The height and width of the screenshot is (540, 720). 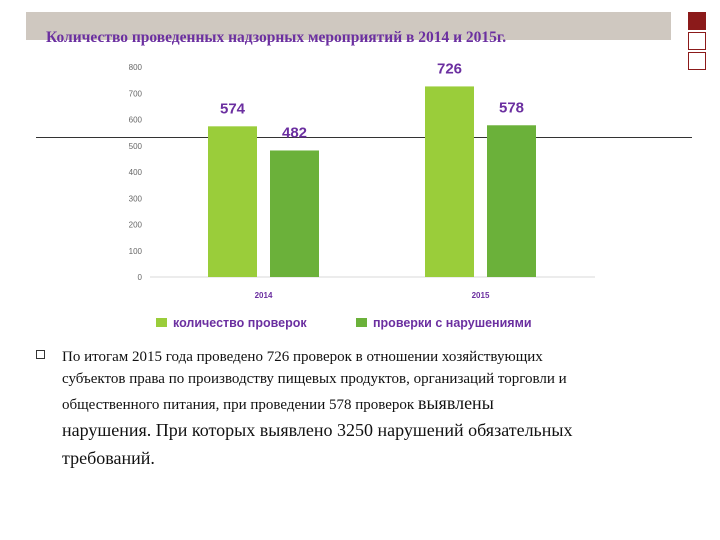 What do you see at coordinates (481, 295) in the screenshot?
I see `x-tick-label: 2015` at bounding box center [481, 295].